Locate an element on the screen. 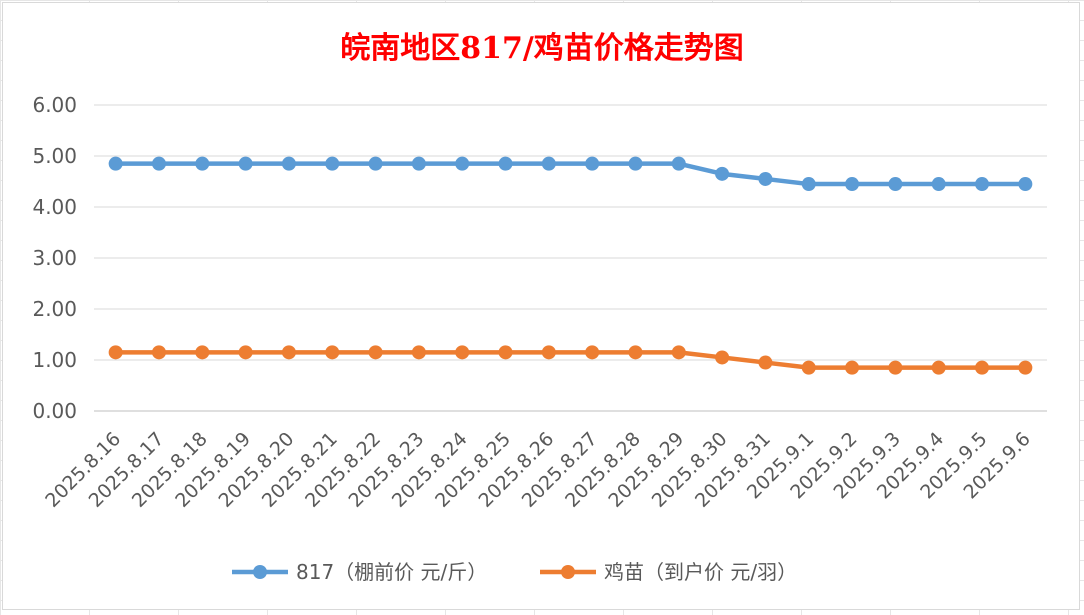 The height and width of the screenshot is (615, 1084). y-tick-label: 1.00 is located at coordinates (54, 360).